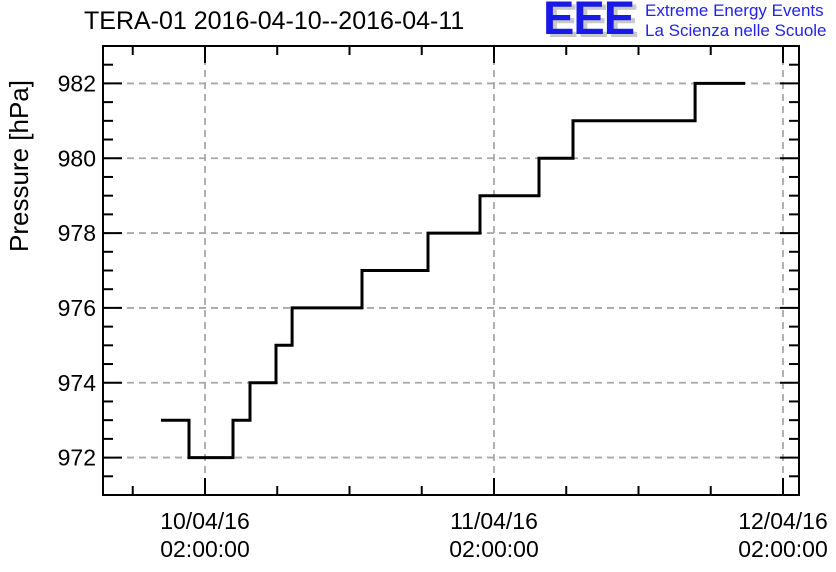  I want to click on y-axis-title: Pressure [hPa], so click(19, 166).